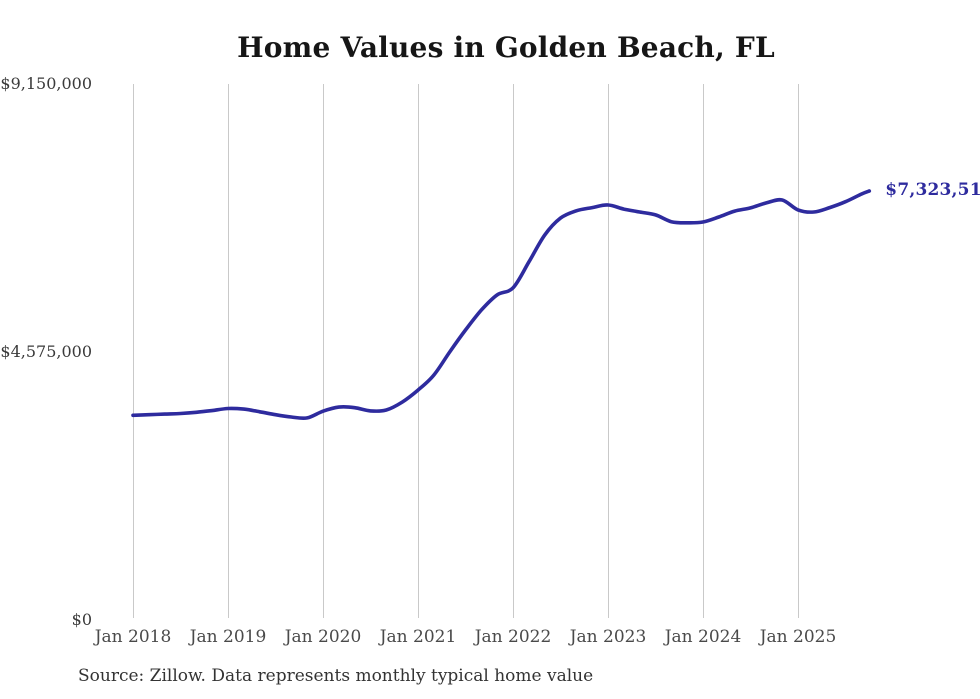  I want to click on x-axis-label: Jan 2023, so click(608, 637).